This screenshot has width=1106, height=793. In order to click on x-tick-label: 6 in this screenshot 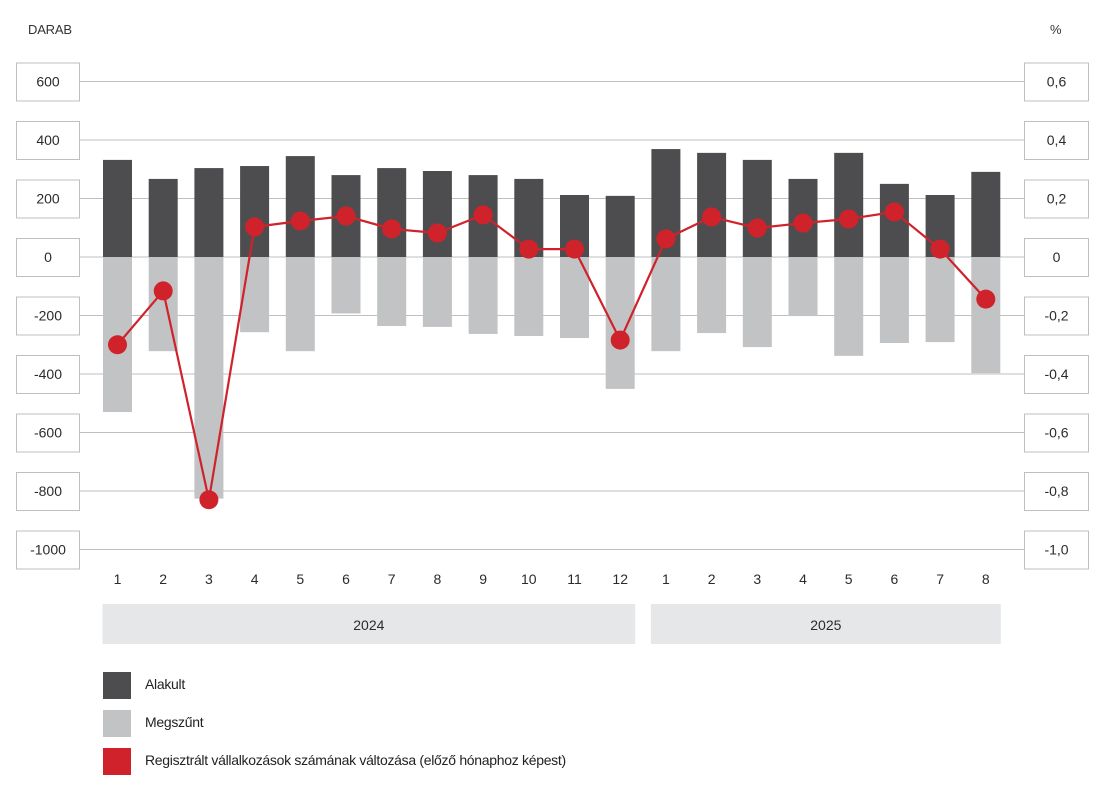, I will do `click(346, 579)`.